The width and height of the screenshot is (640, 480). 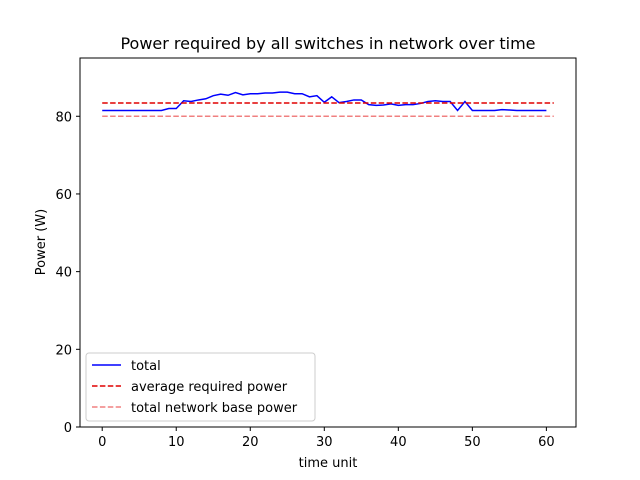 What do you see at coordinates (472, 442) in the screenshot?
I see `x-tick-label: 50` at bounding box center [472, 442].